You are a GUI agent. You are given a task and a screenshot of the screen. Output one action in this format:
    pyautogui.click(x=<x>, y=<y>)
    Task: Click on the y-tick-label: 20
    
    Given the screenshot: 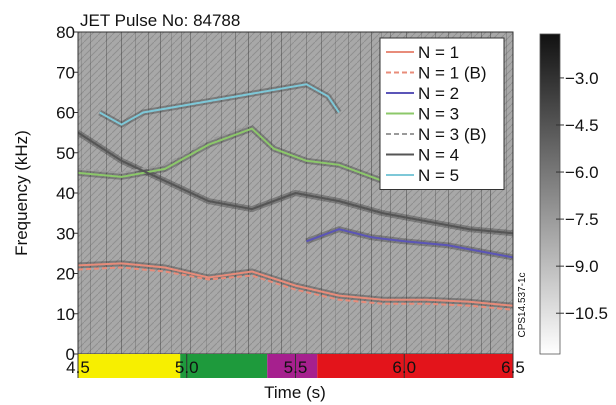 What is the action you would take?
    pyautogui.click(x=65, y=274)
    